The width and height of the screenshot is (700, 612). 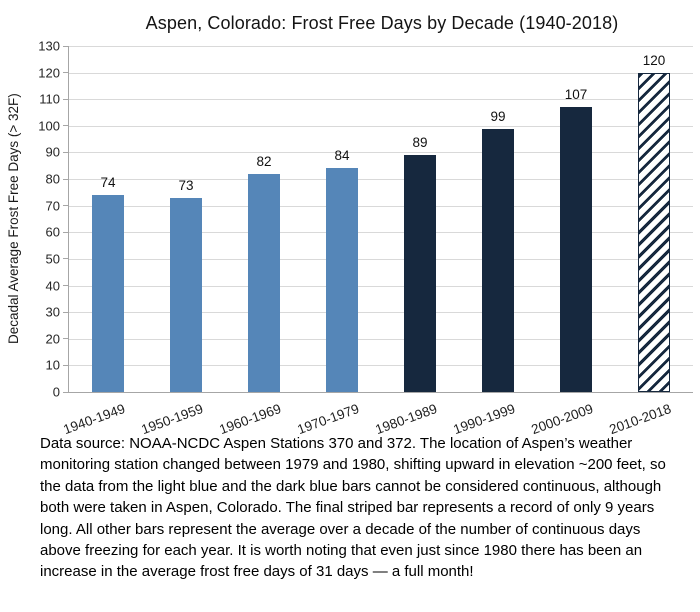 What do you see at coordinates (172, 419) in the screenshot?
I see `x-tick-label: 1950-1959` at bounding box center [172, 419].